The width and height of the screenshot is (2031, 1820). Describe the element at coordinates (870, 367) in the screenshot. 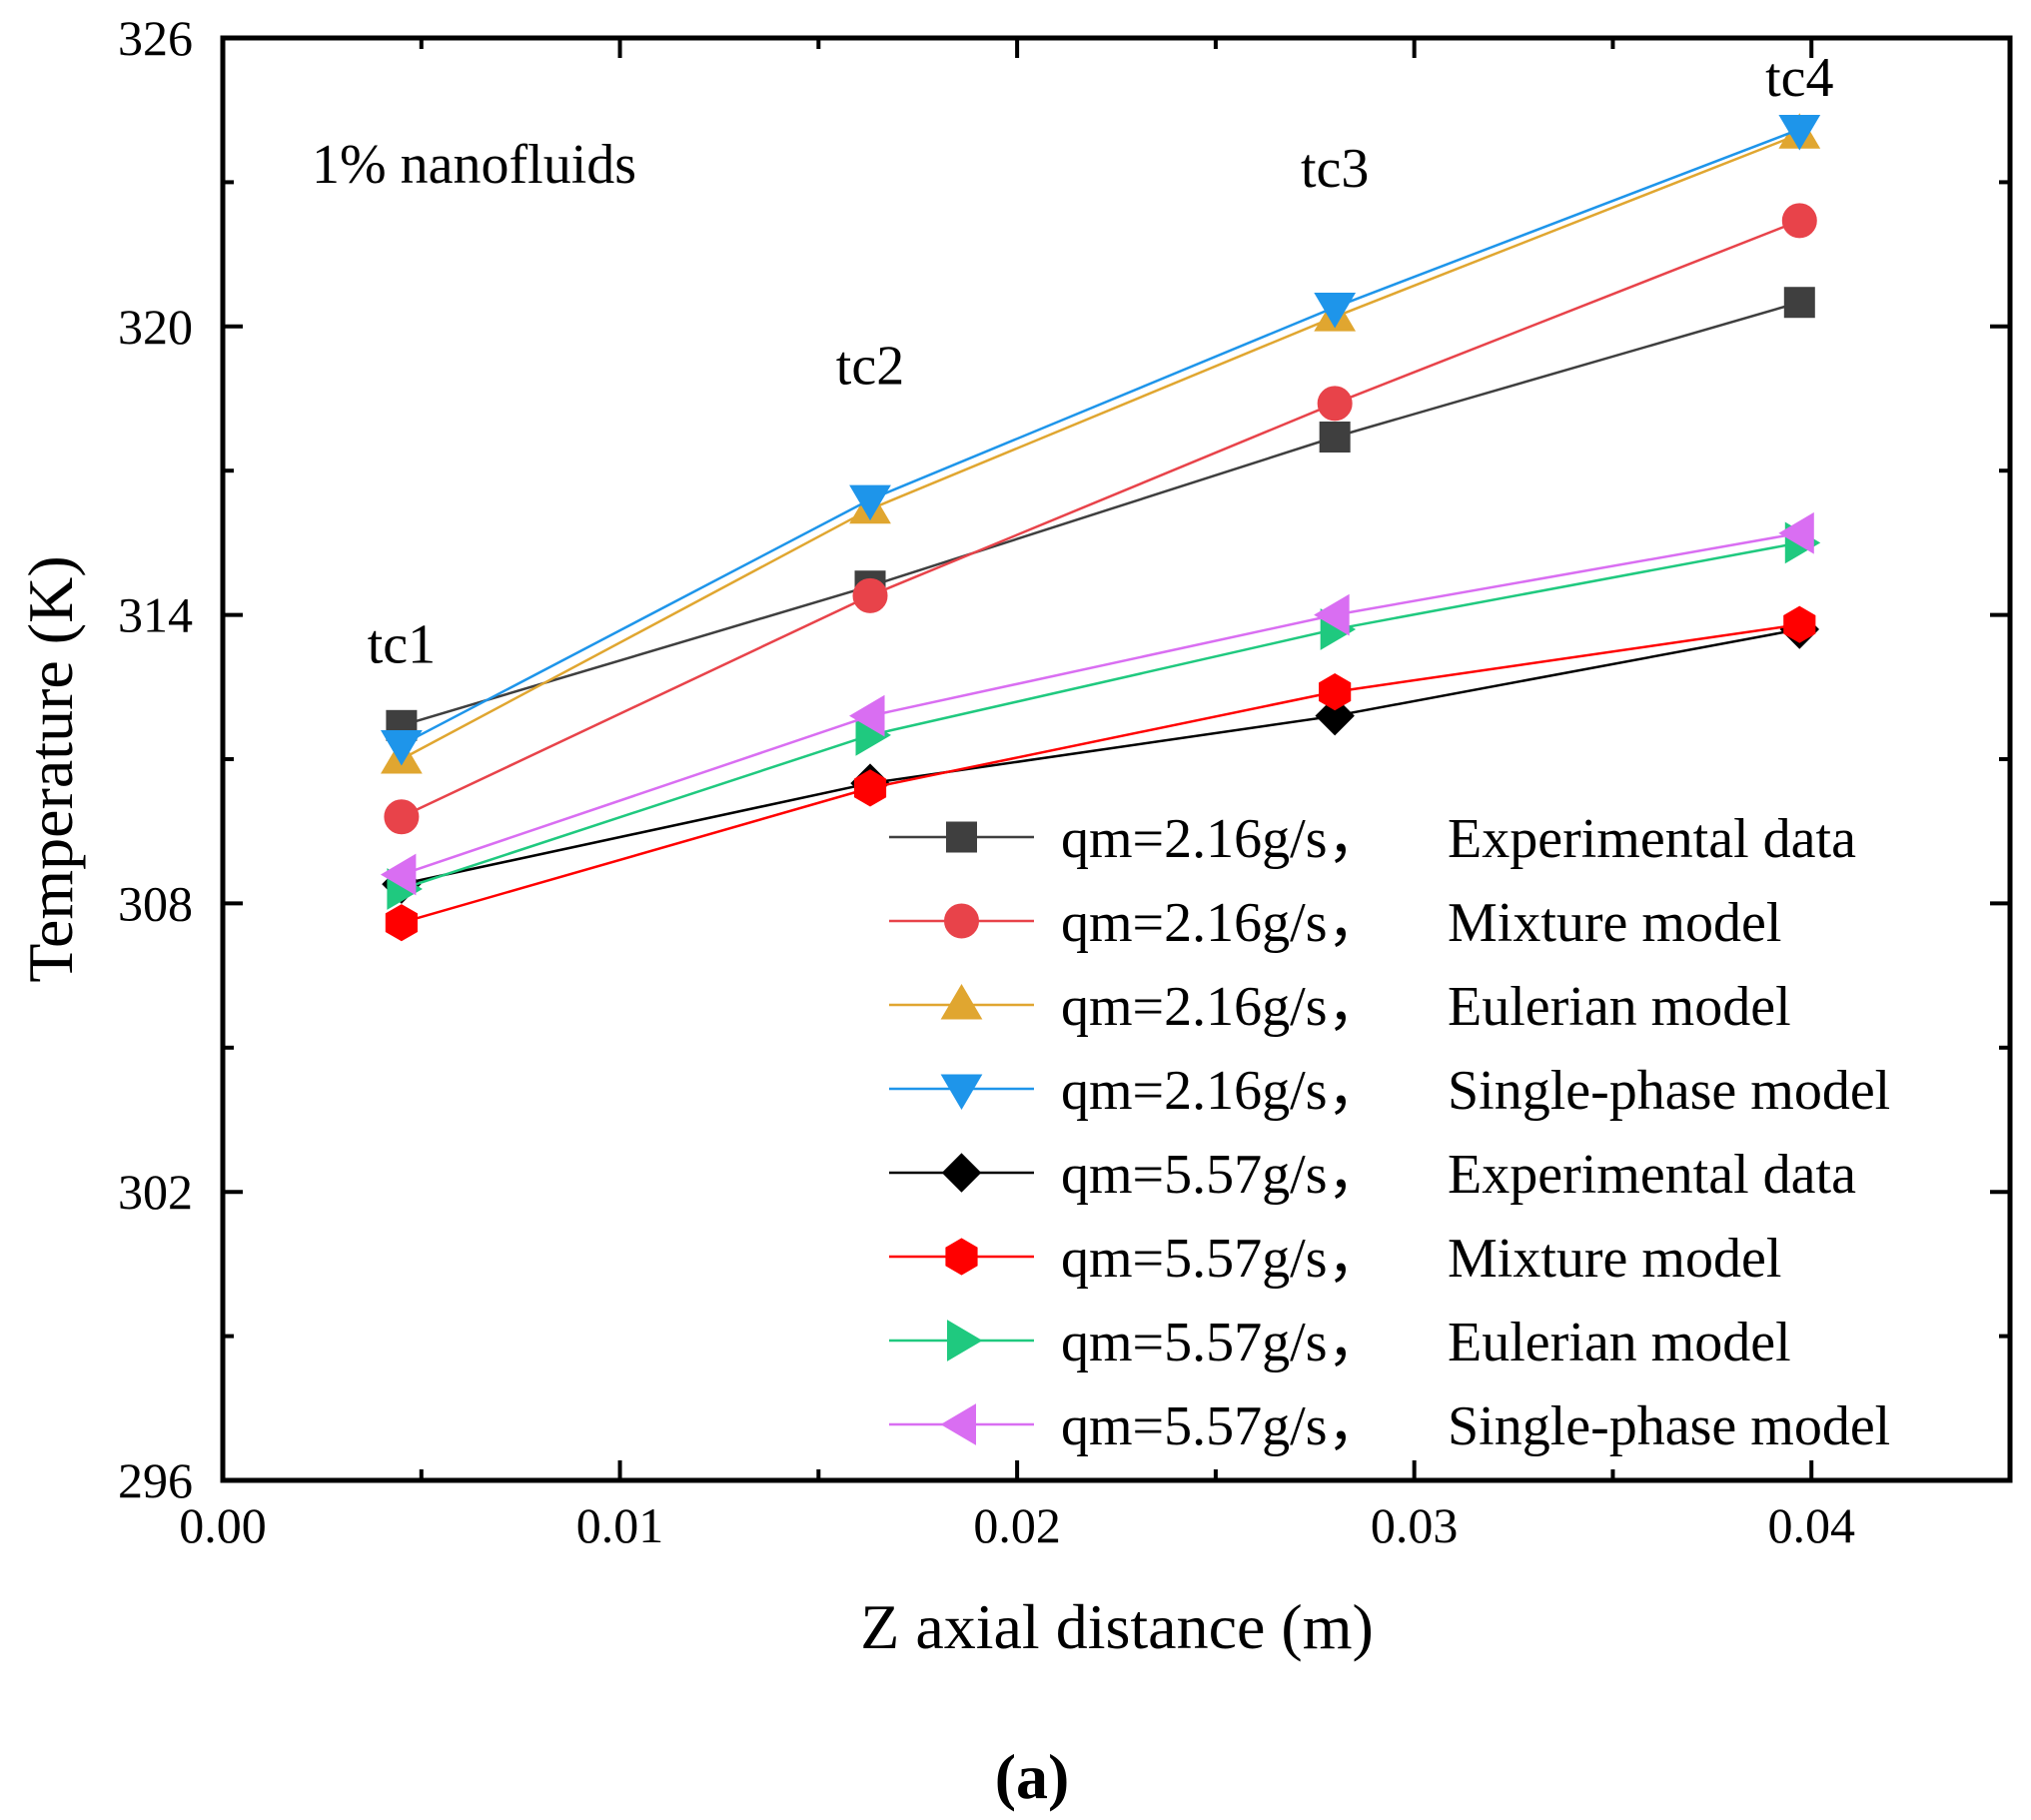

I see `point-label: tc2` at that location.